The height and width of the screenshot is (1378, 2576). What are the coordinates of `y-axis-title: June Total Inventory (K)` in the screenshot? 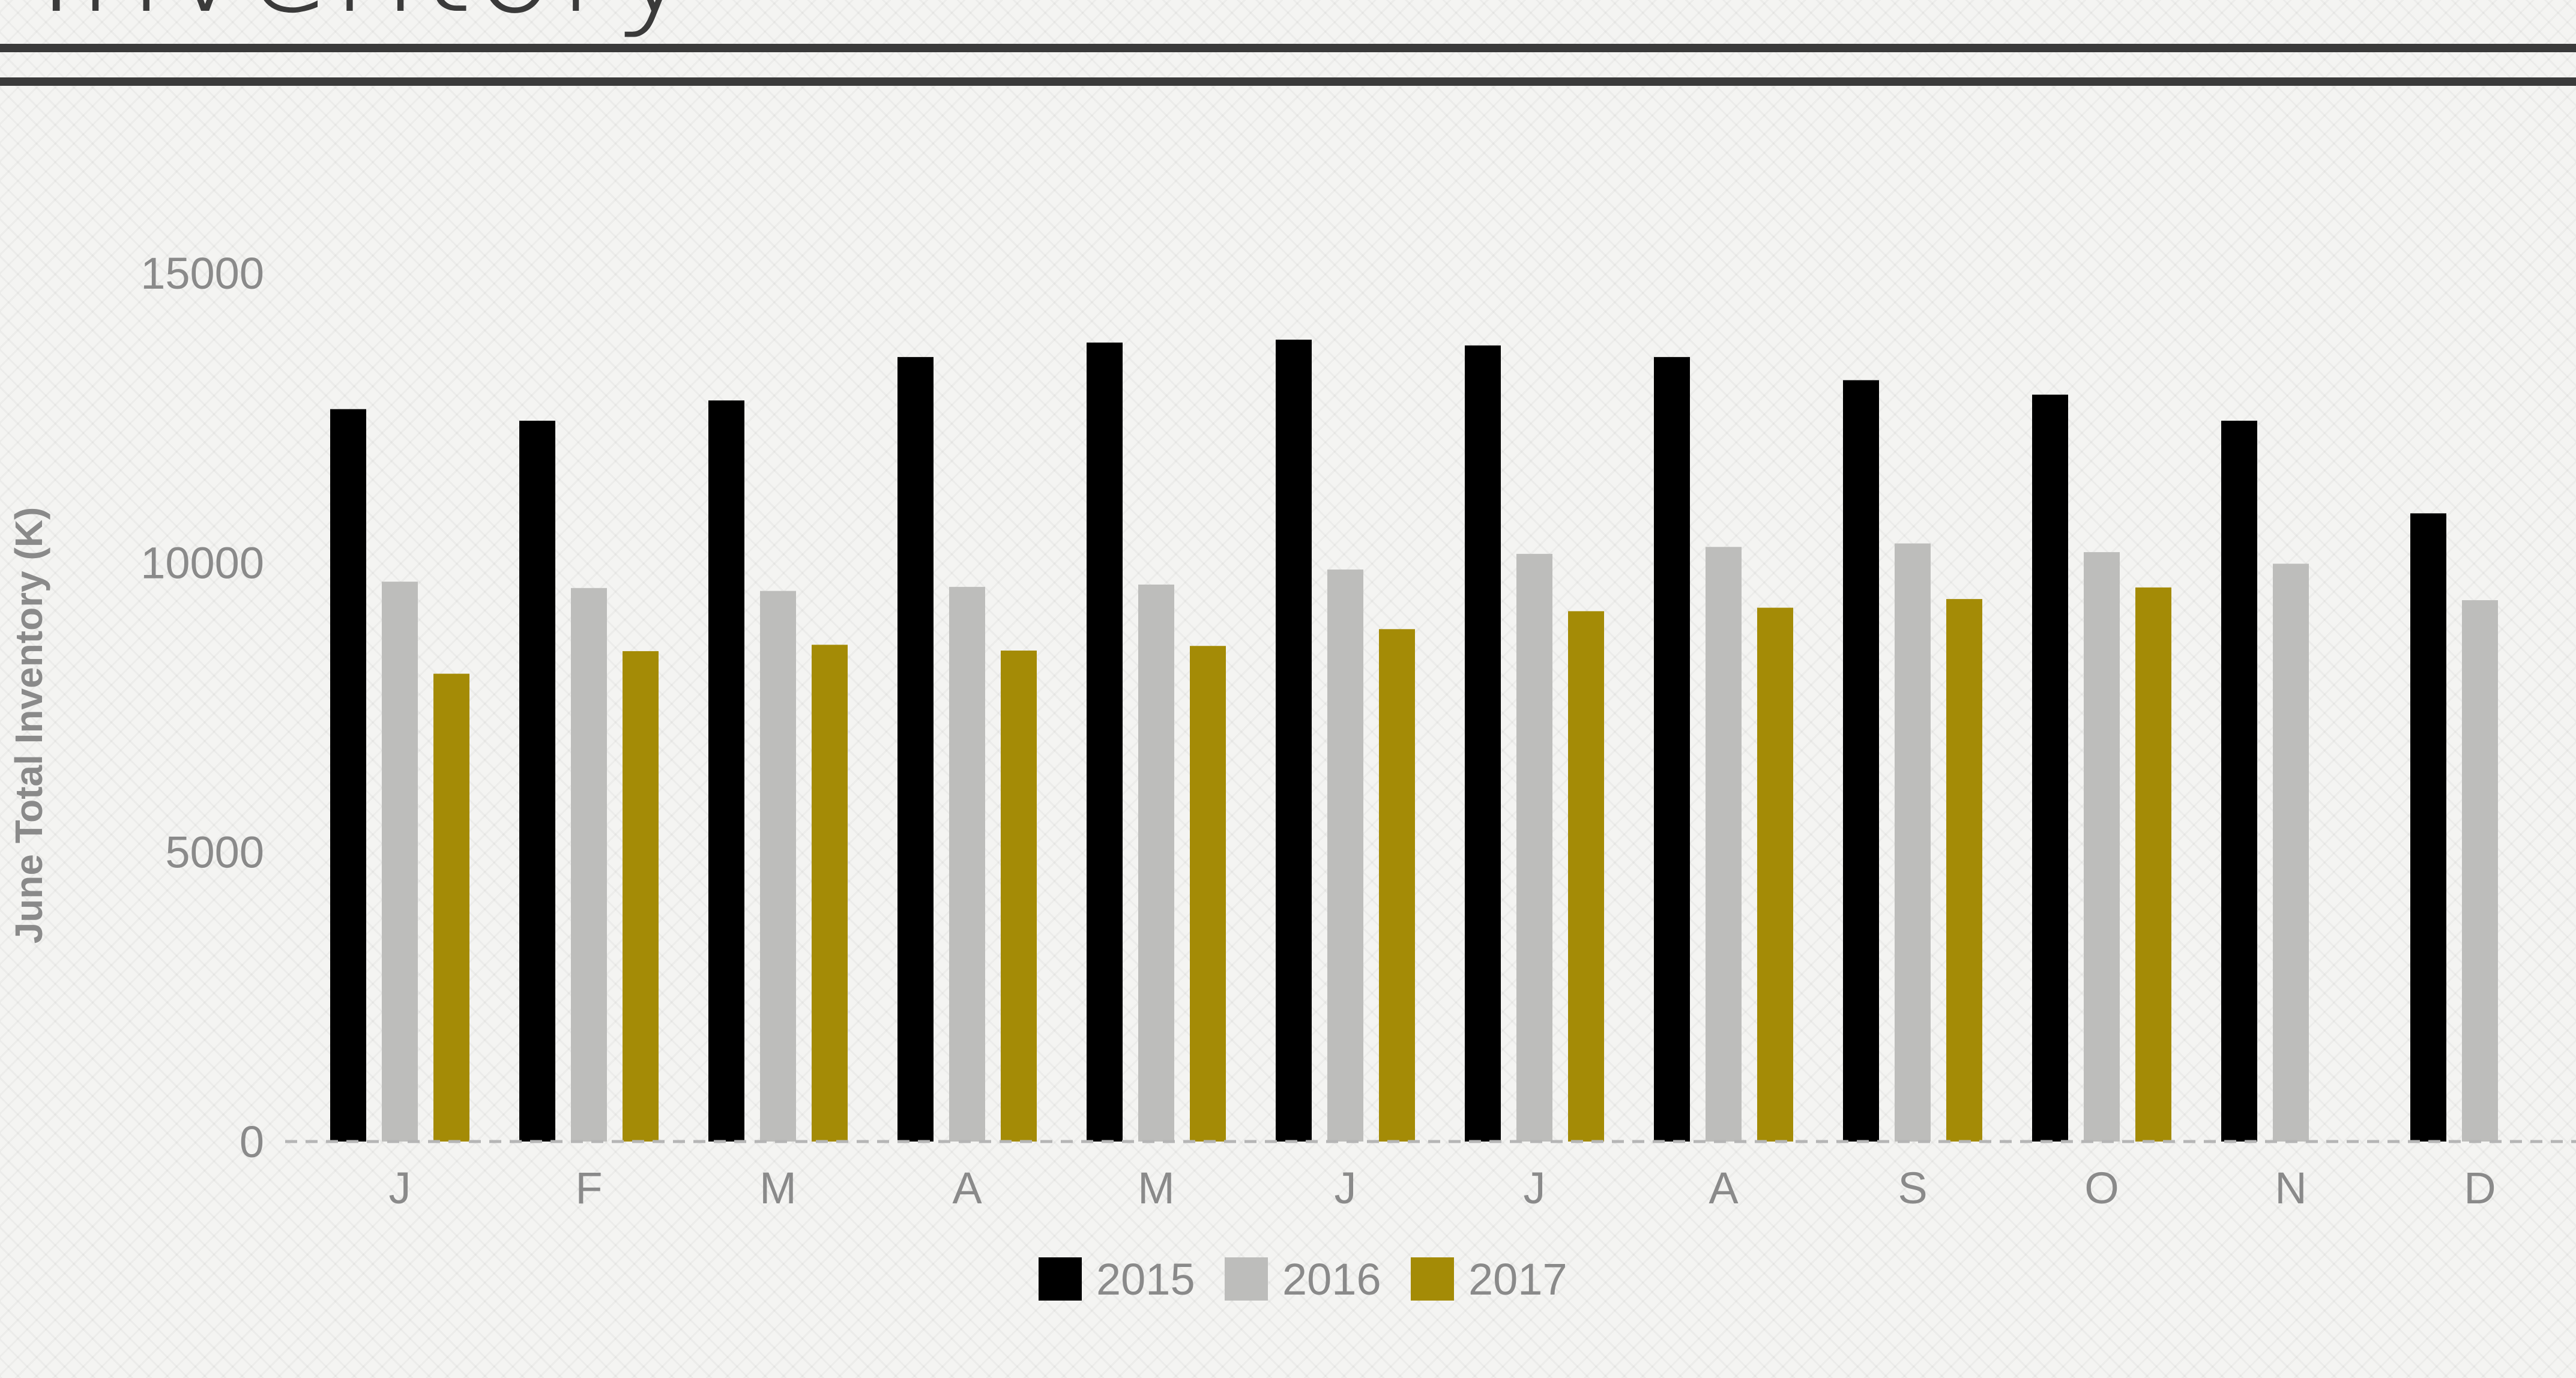 It's located at (28, 725).